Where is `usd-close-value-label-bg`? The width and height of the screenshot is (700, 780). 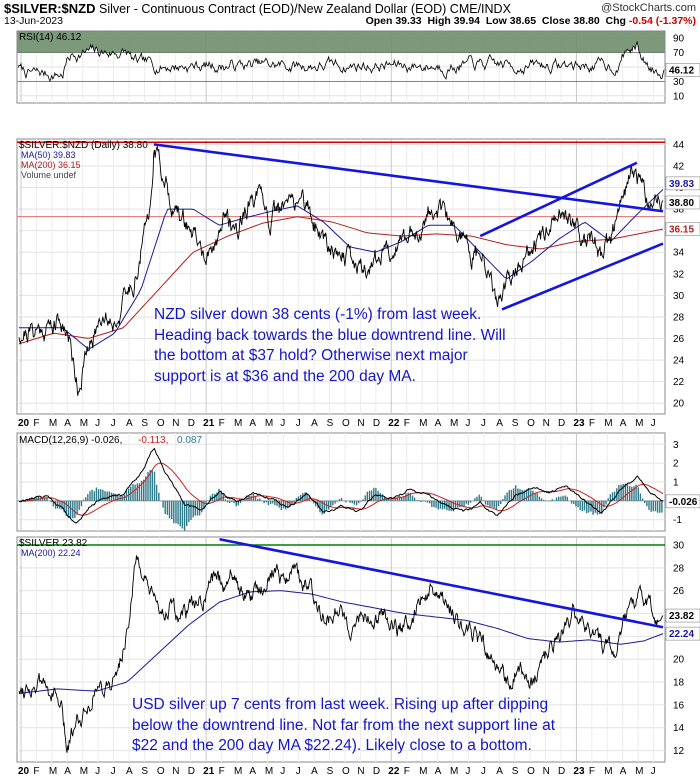
usd-close-value-label-bg is located at coordinates (682, 615).